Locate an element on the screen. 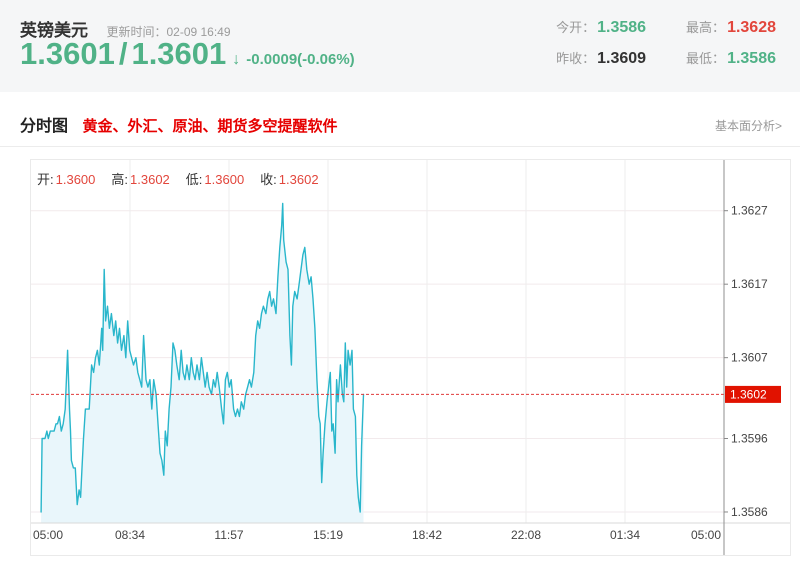 The width and height of the screenshot is (800, 571). day-stats: 今开： 1.3586 最高： 1.3628 昨收： 1.3609 最低： 1.3586 is located at coordinates (666, 42).